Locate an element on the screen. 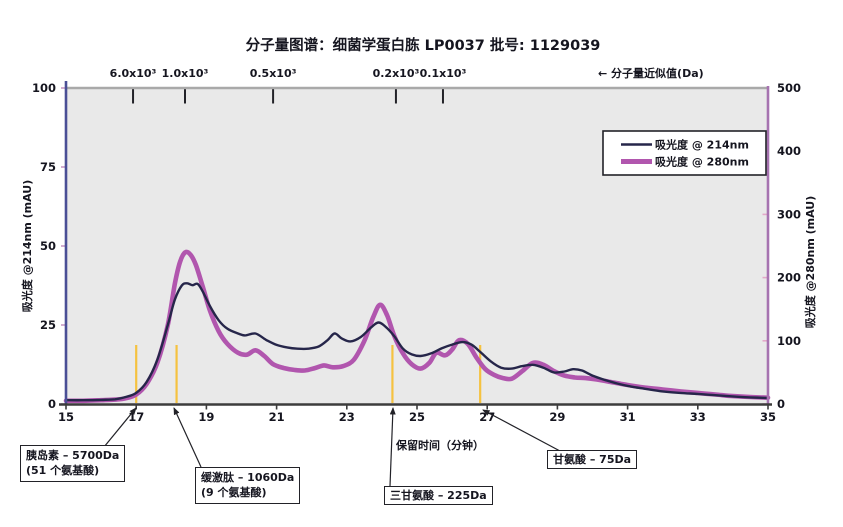  svg-text: 0.2x10³ is located at coordinates (396, 73).